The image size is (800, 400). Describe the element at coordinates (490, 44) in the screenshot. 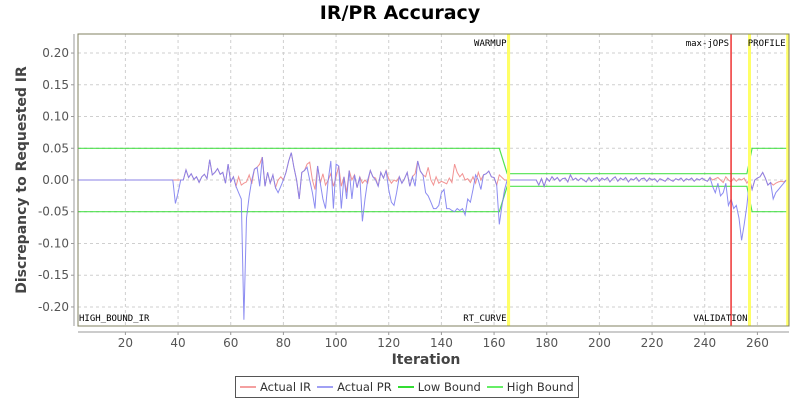

I see `marker-label: WARMUP` at that location.